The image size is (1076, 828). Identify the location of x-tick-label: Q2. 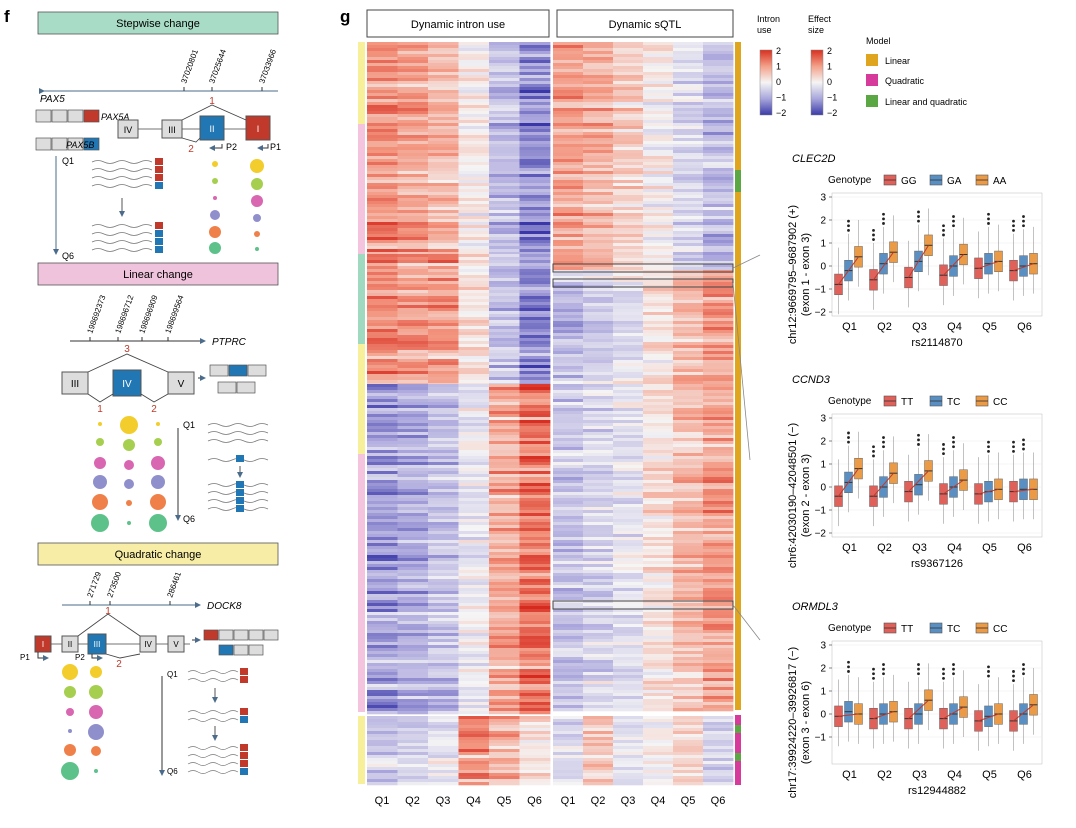
(884, 548).